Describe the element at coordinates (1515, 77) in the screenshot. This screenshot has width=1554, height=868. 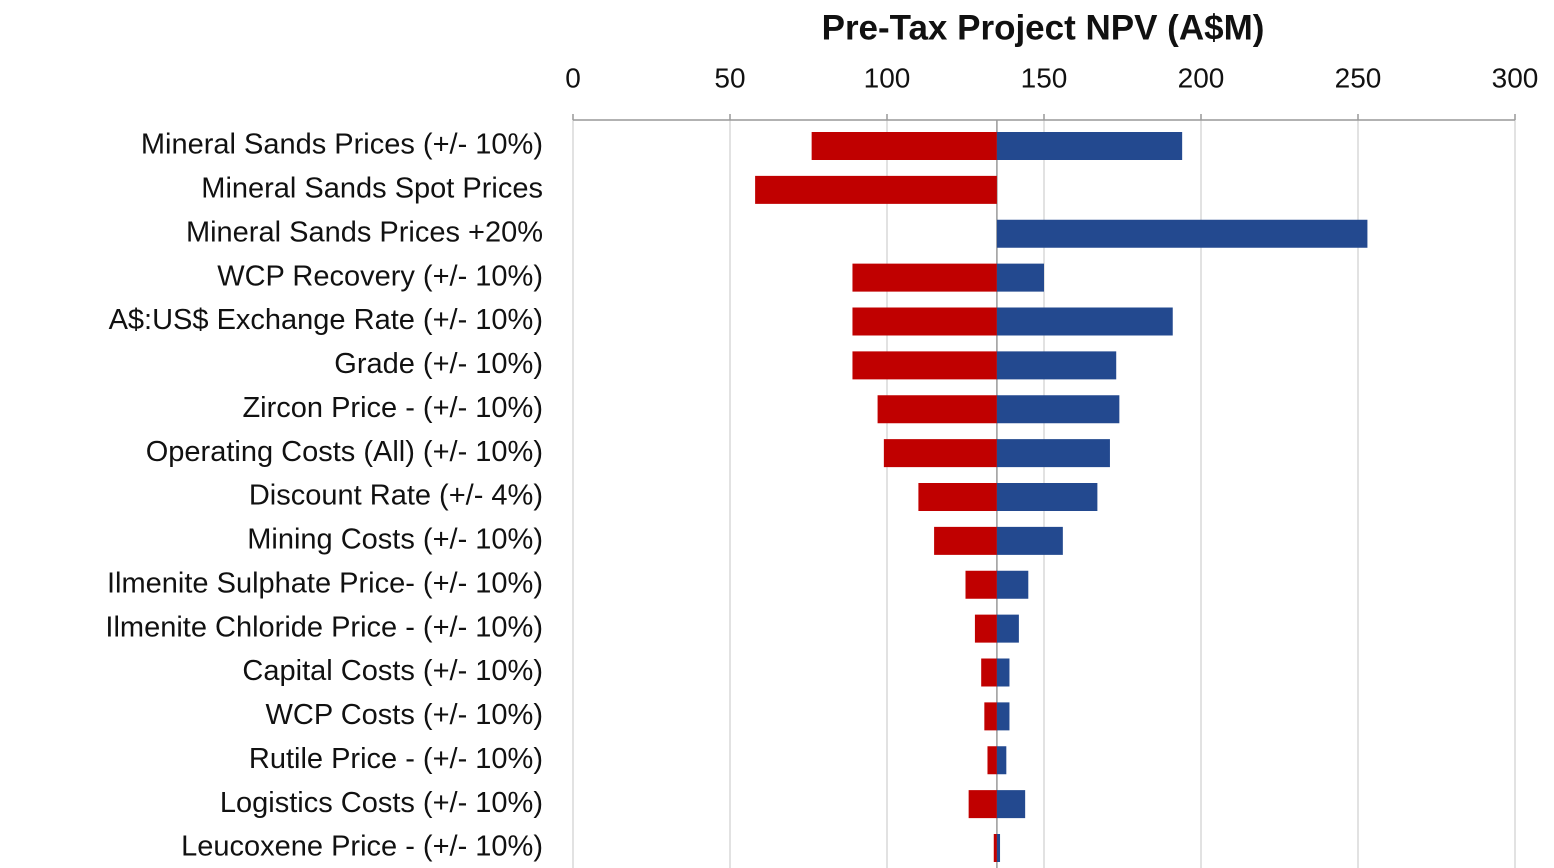
I see `x-tick-label: 300` at that location.